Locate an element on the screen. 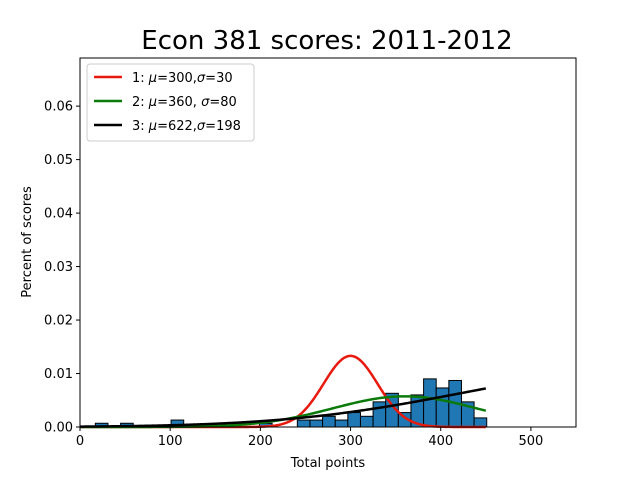 This screenshot has height=480, width=640. legend-box is located at coordinates (170, 102).